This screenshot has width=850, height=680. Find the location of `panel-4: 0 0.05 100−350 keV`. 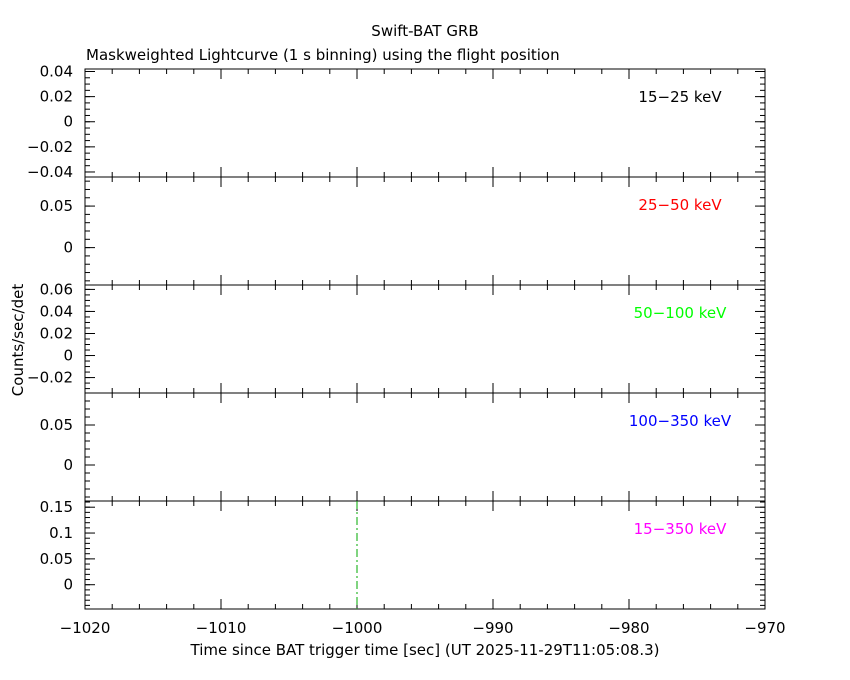

panel-4: 0 0.05 100−350 keV is located at coordinates (403, 447).